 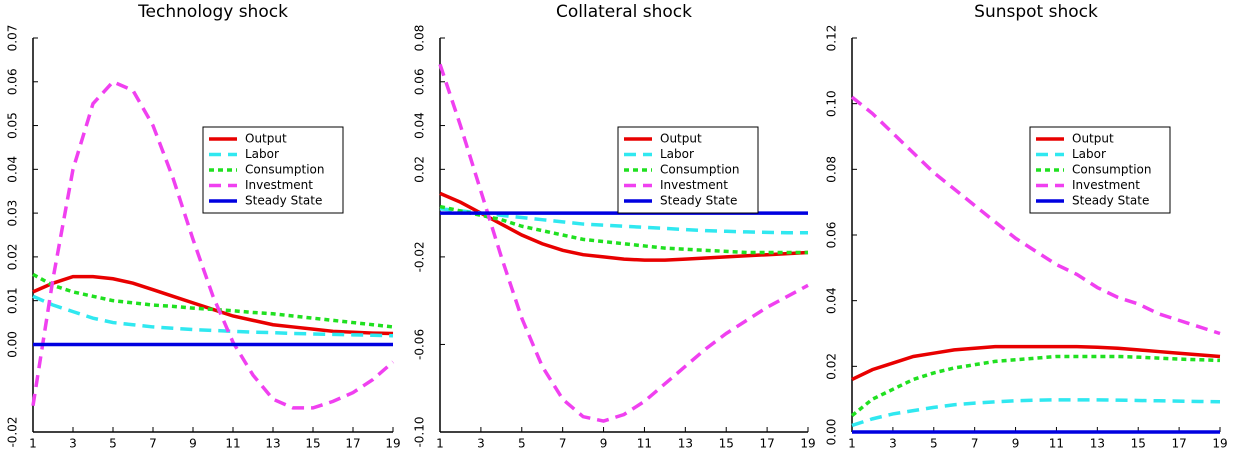 I want to click on y-tick-label: -0.10, so click(x=420, y=431).